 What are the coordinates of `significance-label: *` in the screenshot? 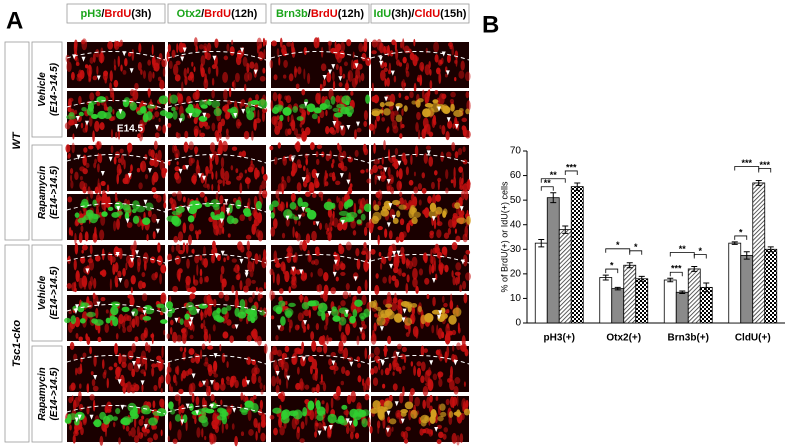 It's located at (612, 265).